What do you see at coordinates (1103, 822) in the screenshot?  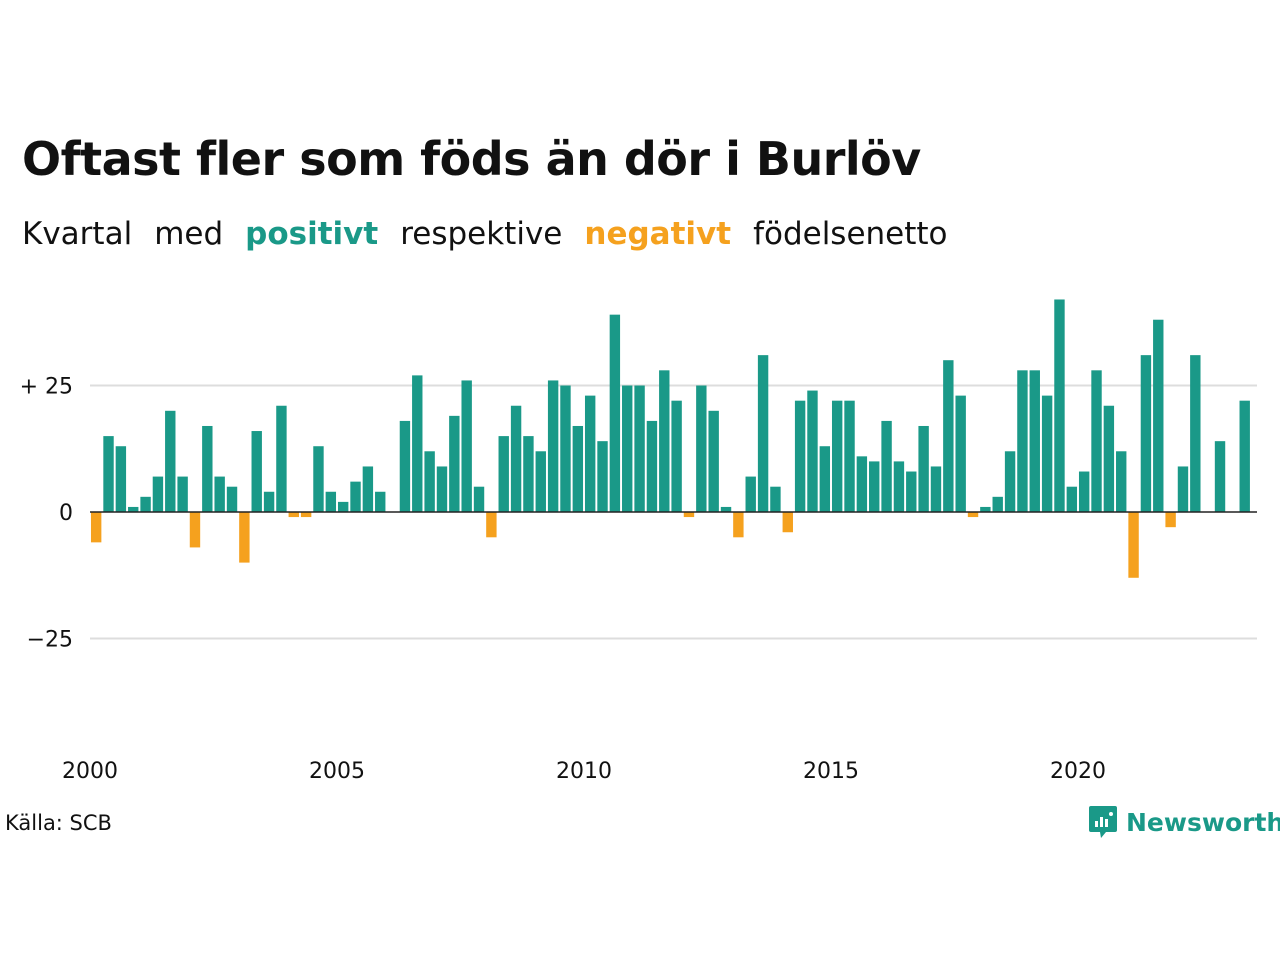 I see `newsworthy-logo-icon` at bounding box center [1103, 822].